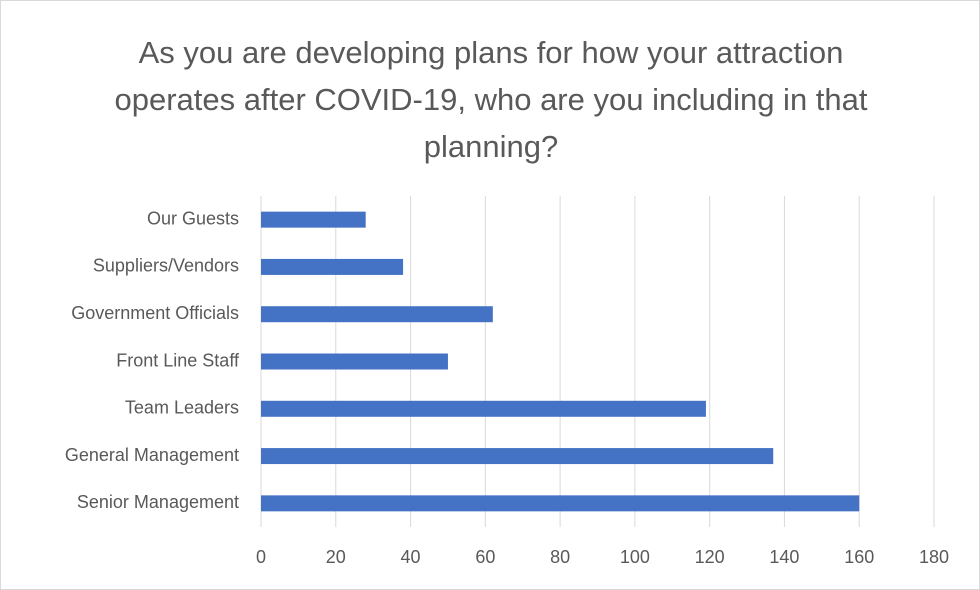 This screenshot has width=980, height=590. I want to click on x-tick-label: 160, so click(859, 557).